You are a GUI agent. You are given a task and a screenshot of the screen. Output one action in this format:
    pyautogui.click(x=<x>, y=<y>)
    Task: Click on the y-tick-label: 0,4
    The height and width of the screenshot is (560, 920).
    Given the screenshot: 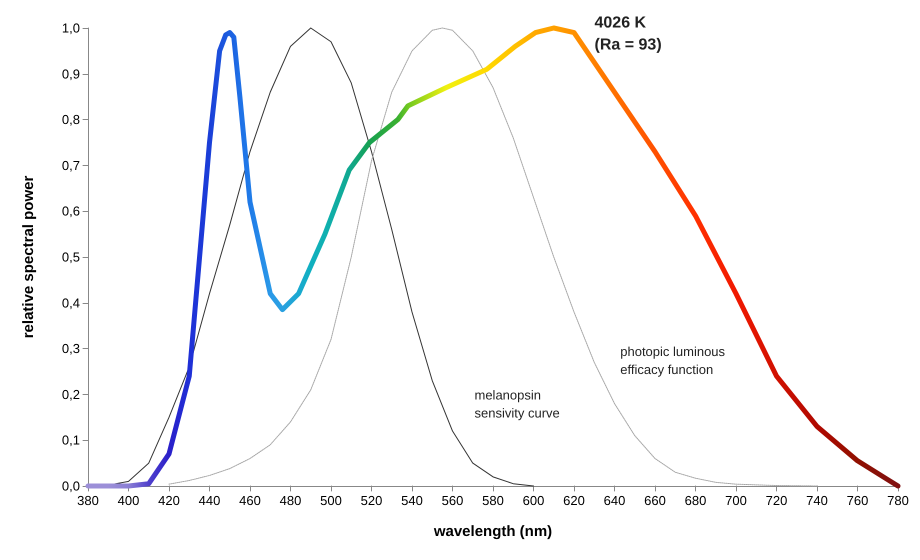 What is the action you would take?
    pyautogui.click(x=71, y=302)
    